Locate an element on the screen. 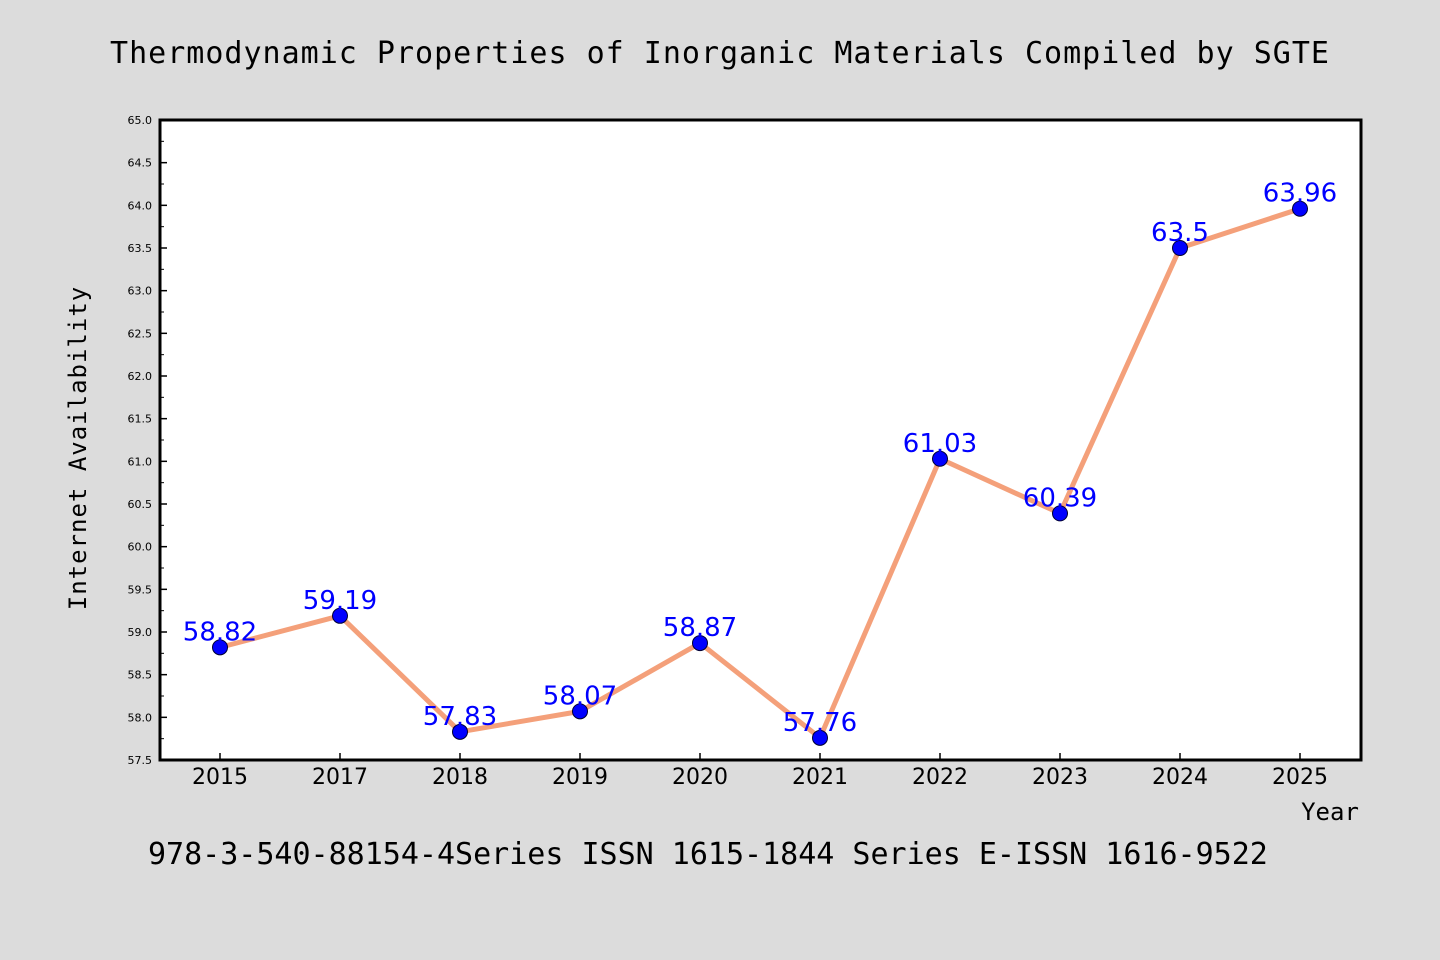 This screenshot has height=960, width=1440. data-label: 63.5 is located at coordinates (1180, 233).